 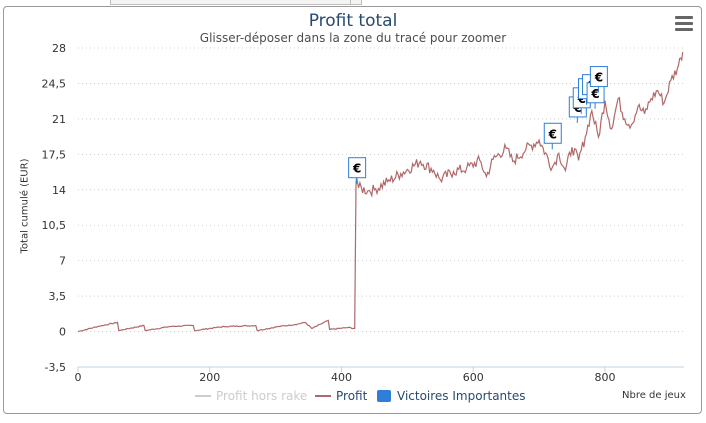 What do you see at coordinates (209, 377) in the screenshot?
I see `x-tick-label: 200` at bounding box center [209, 377].